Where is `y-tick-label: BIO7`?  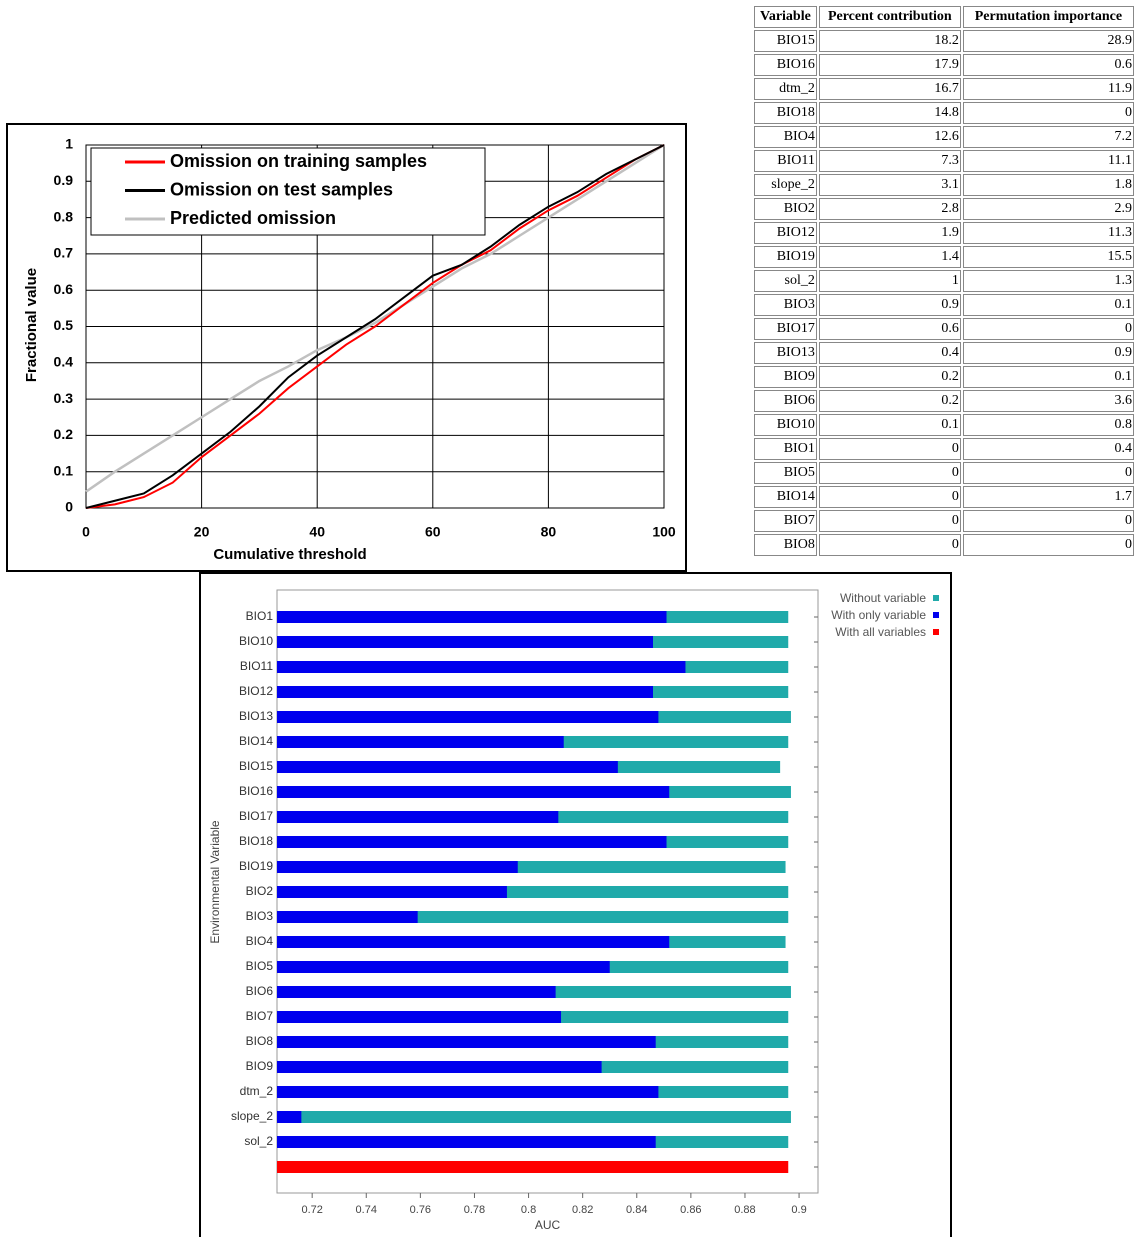
y-tick-label: BIO7 is located at coordinates (260, 1016).